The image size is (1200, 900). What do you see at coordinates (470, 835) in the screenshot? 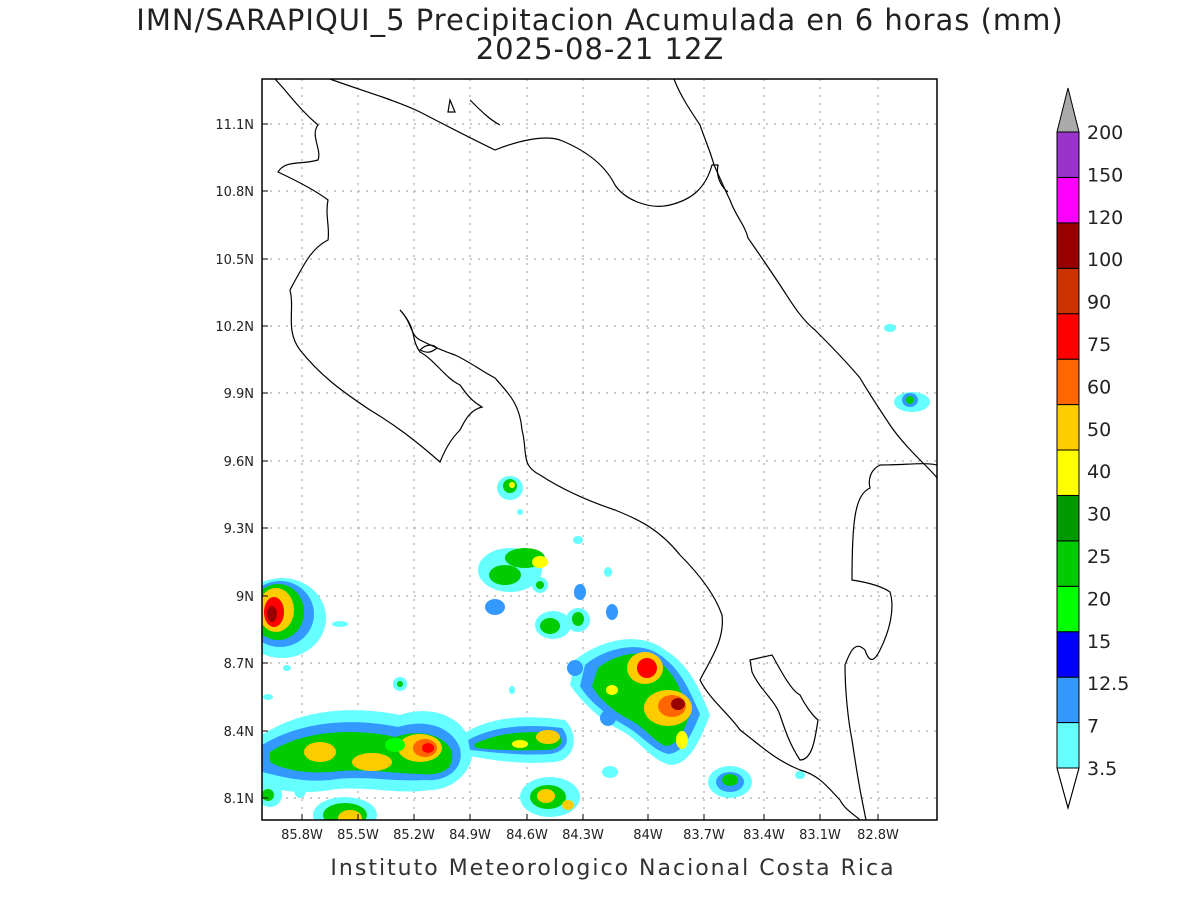
I see `lon-label: 84.9W` at bounding box center [470, 835].